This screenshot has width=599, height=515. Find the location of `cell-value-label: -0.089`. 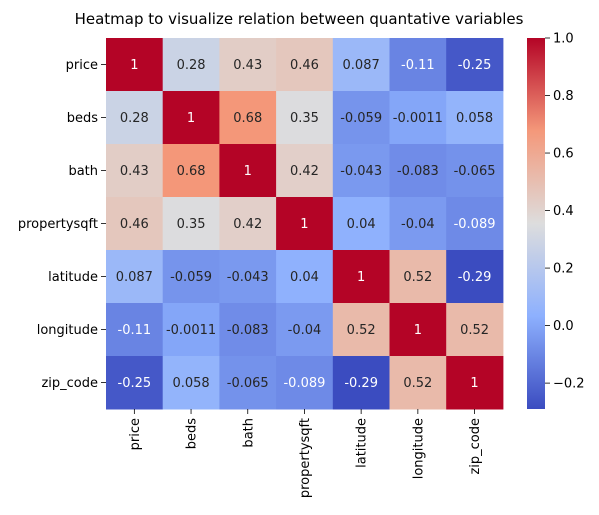

cell-value-label: -0.089 is located at coordinates (304, 383).